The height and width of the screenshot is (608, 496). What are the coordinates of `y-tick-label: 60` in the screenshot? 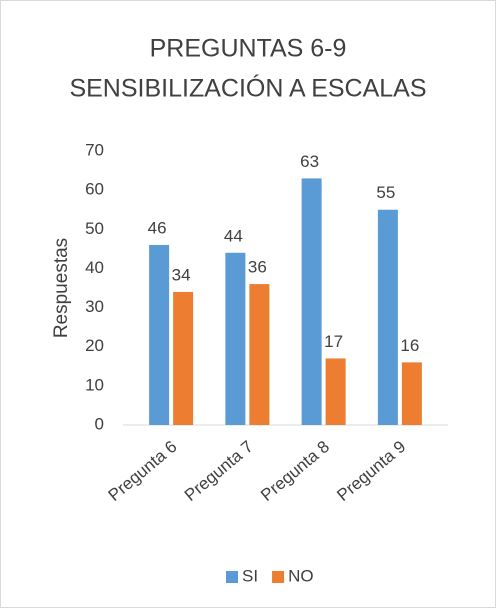 It's located at (94, 189).